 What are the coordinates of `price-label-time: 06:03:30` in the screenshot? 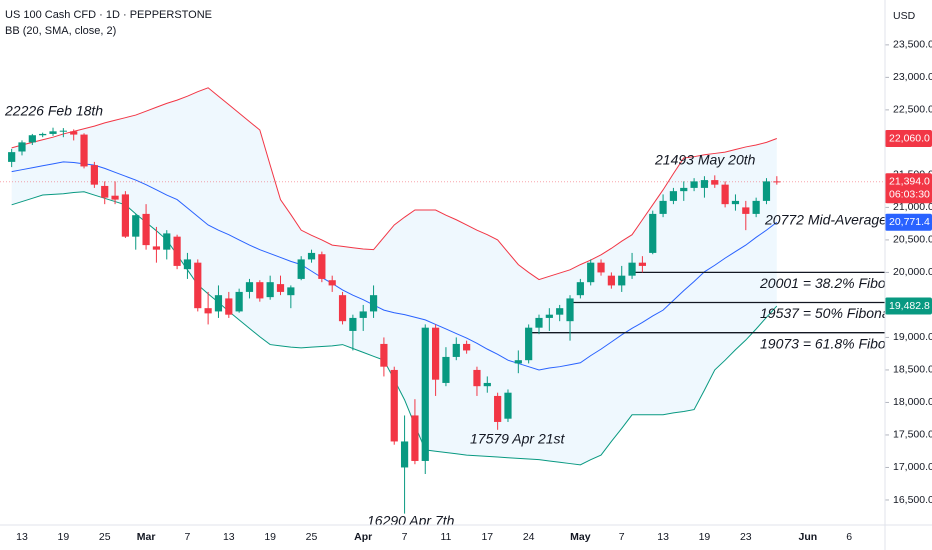 It's located at (909, 195).